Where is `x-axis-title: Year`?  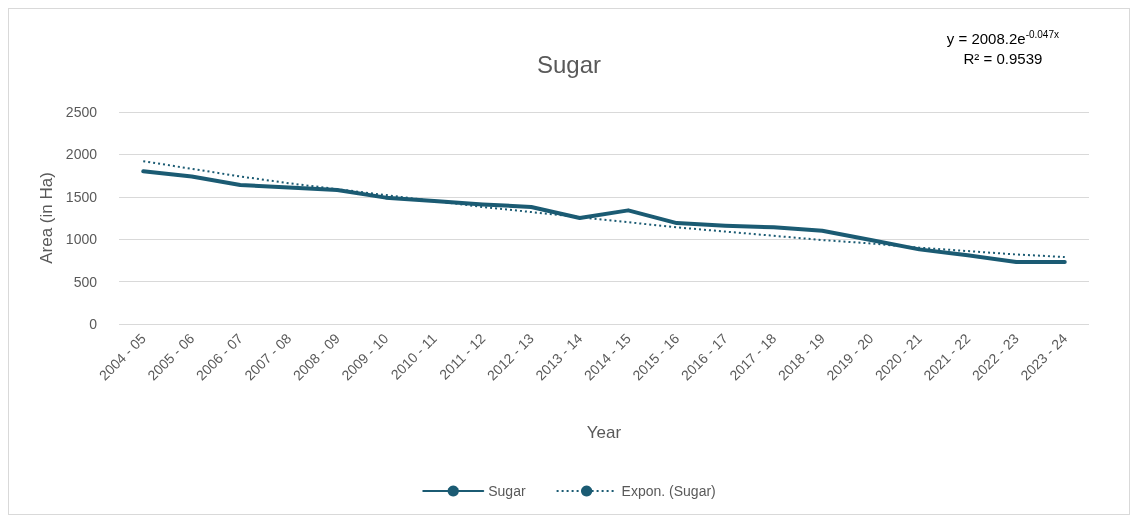
x-axis-title: Year is located at coordinates (604, 432).